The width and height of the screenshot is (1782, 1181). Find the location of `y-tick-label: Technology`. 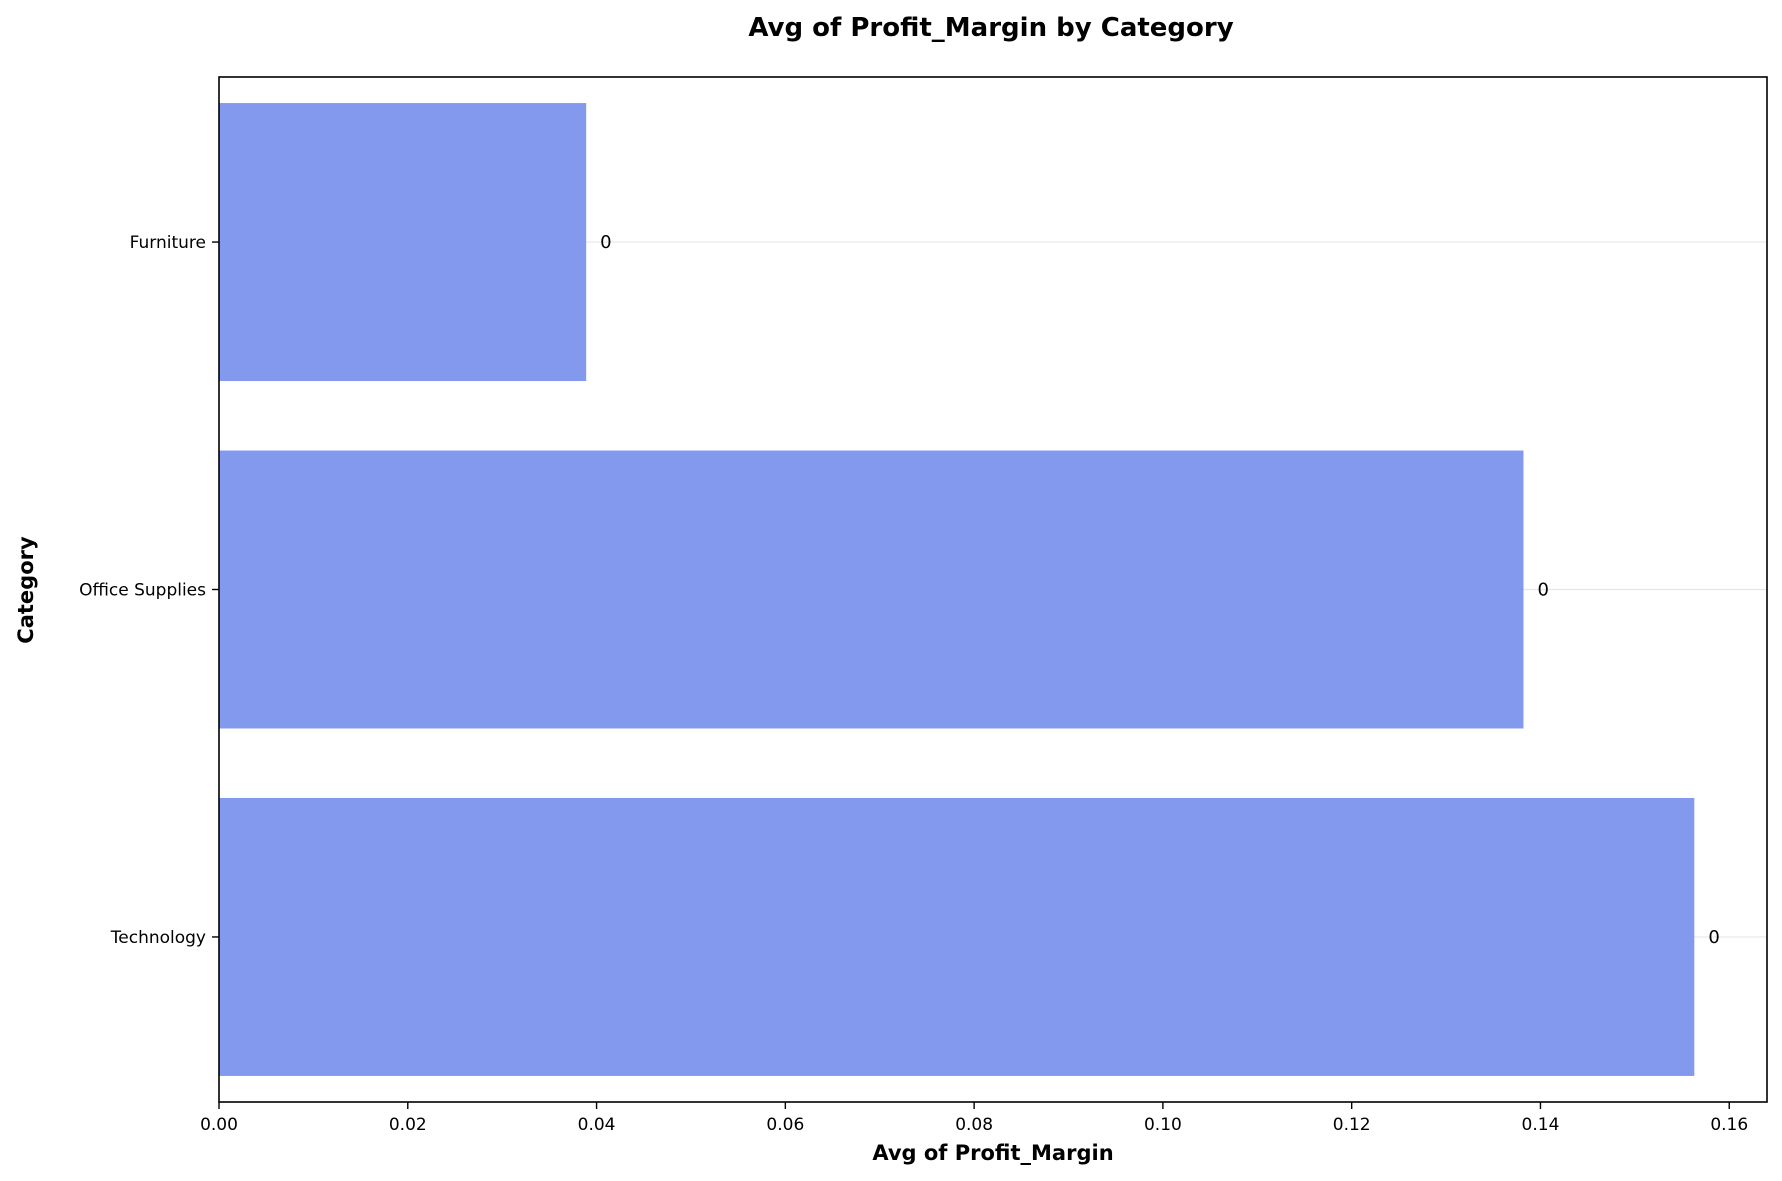

y-tick-label: Technology is located at coordinates (158, 938).